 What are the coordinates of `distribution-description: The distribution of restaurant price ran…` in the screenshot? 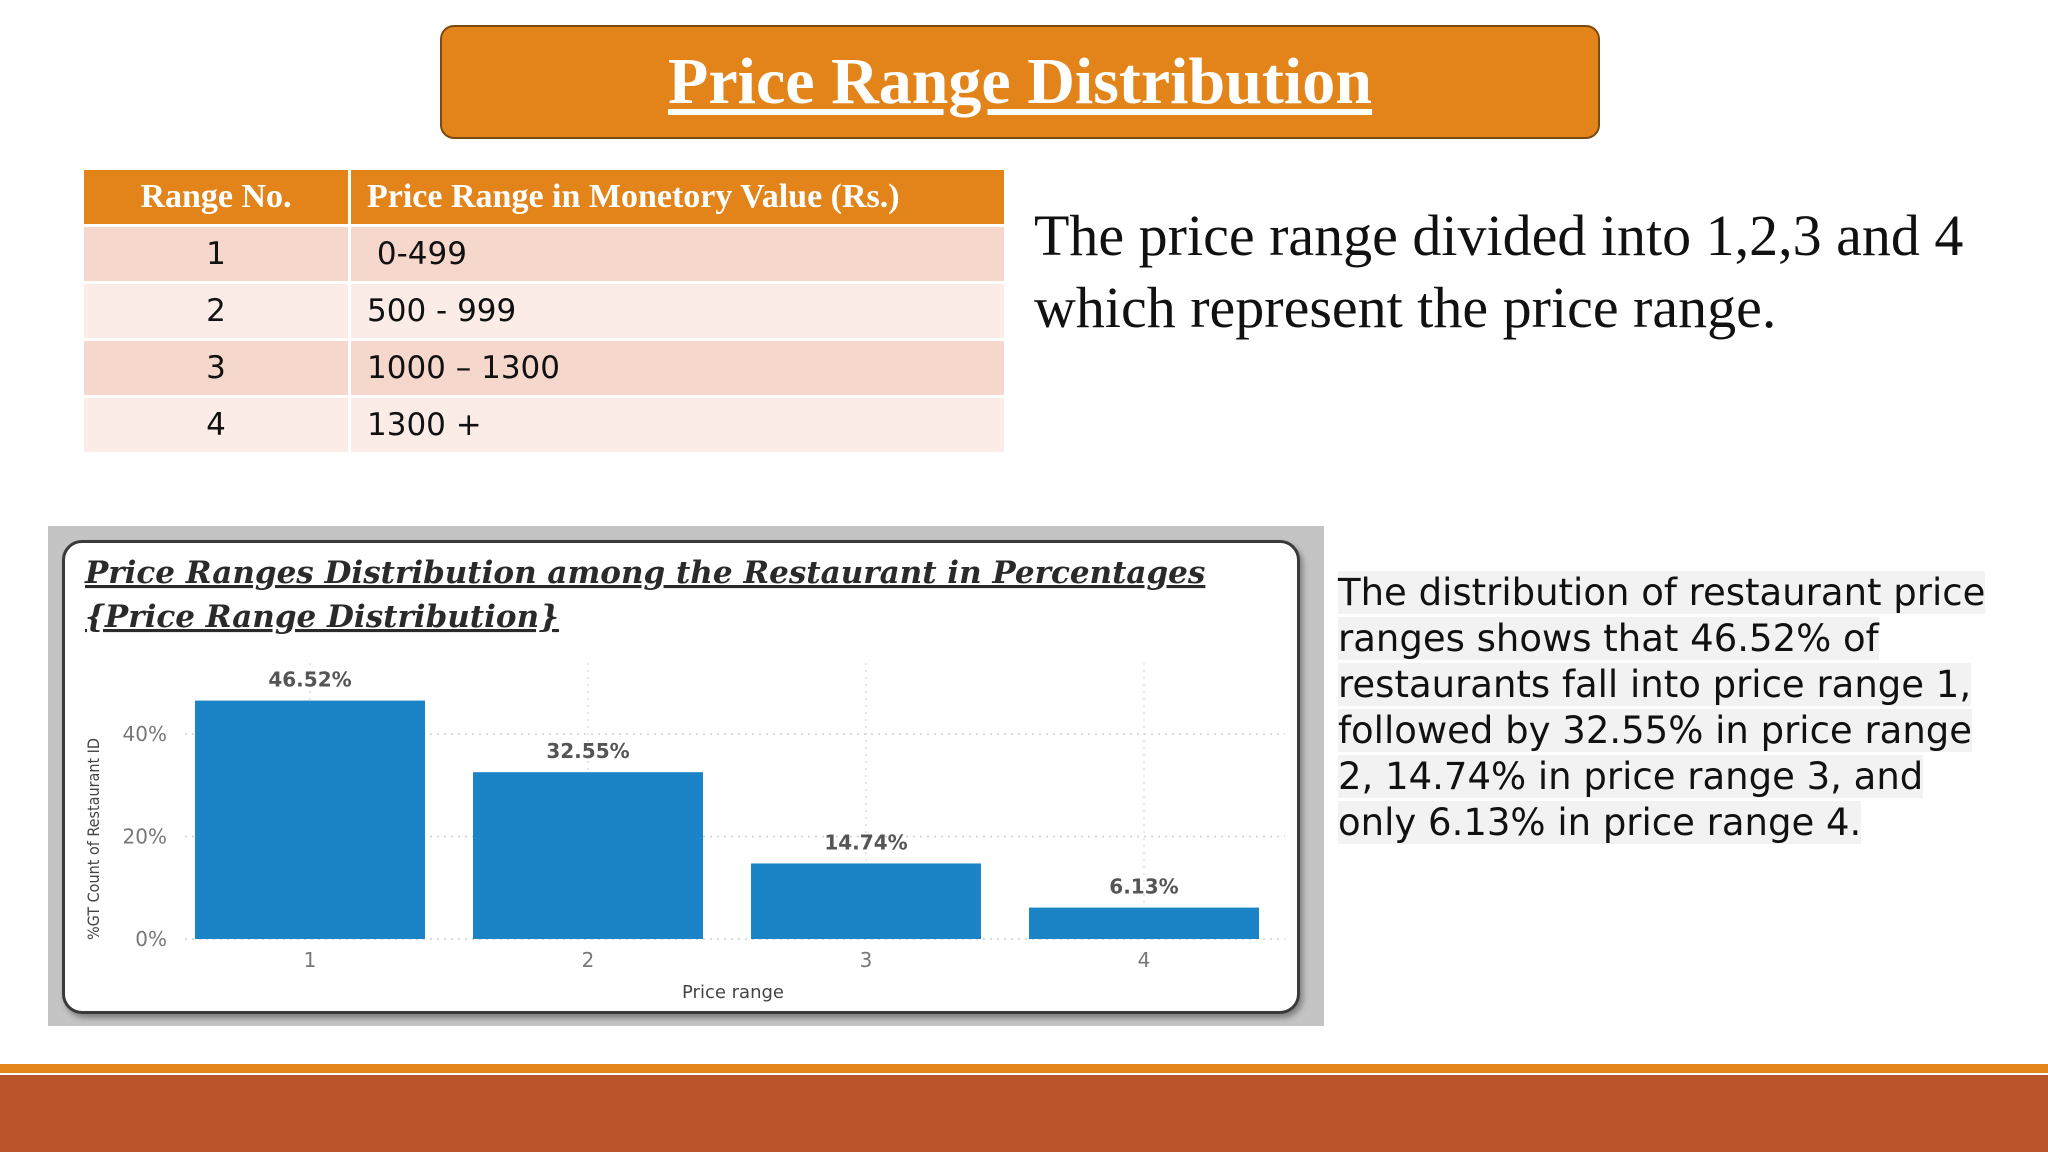 It's located at (1668, 708).